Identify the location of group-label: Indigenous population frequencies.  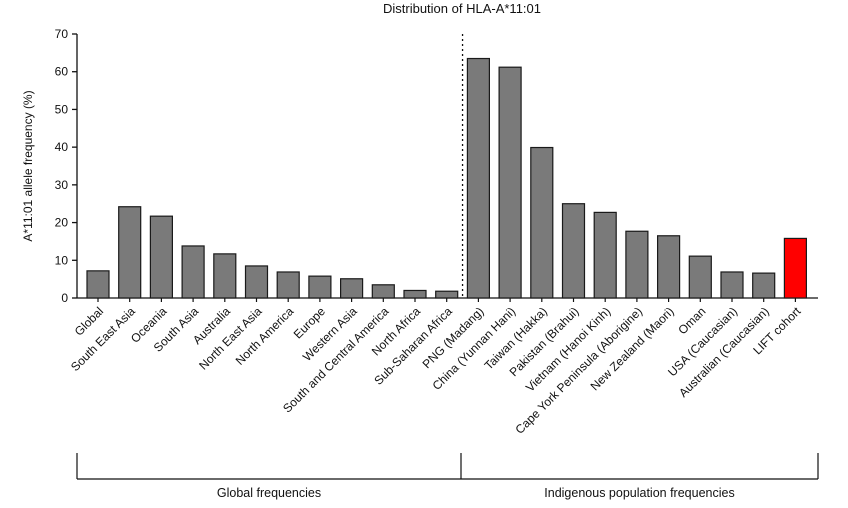
(639, 493).